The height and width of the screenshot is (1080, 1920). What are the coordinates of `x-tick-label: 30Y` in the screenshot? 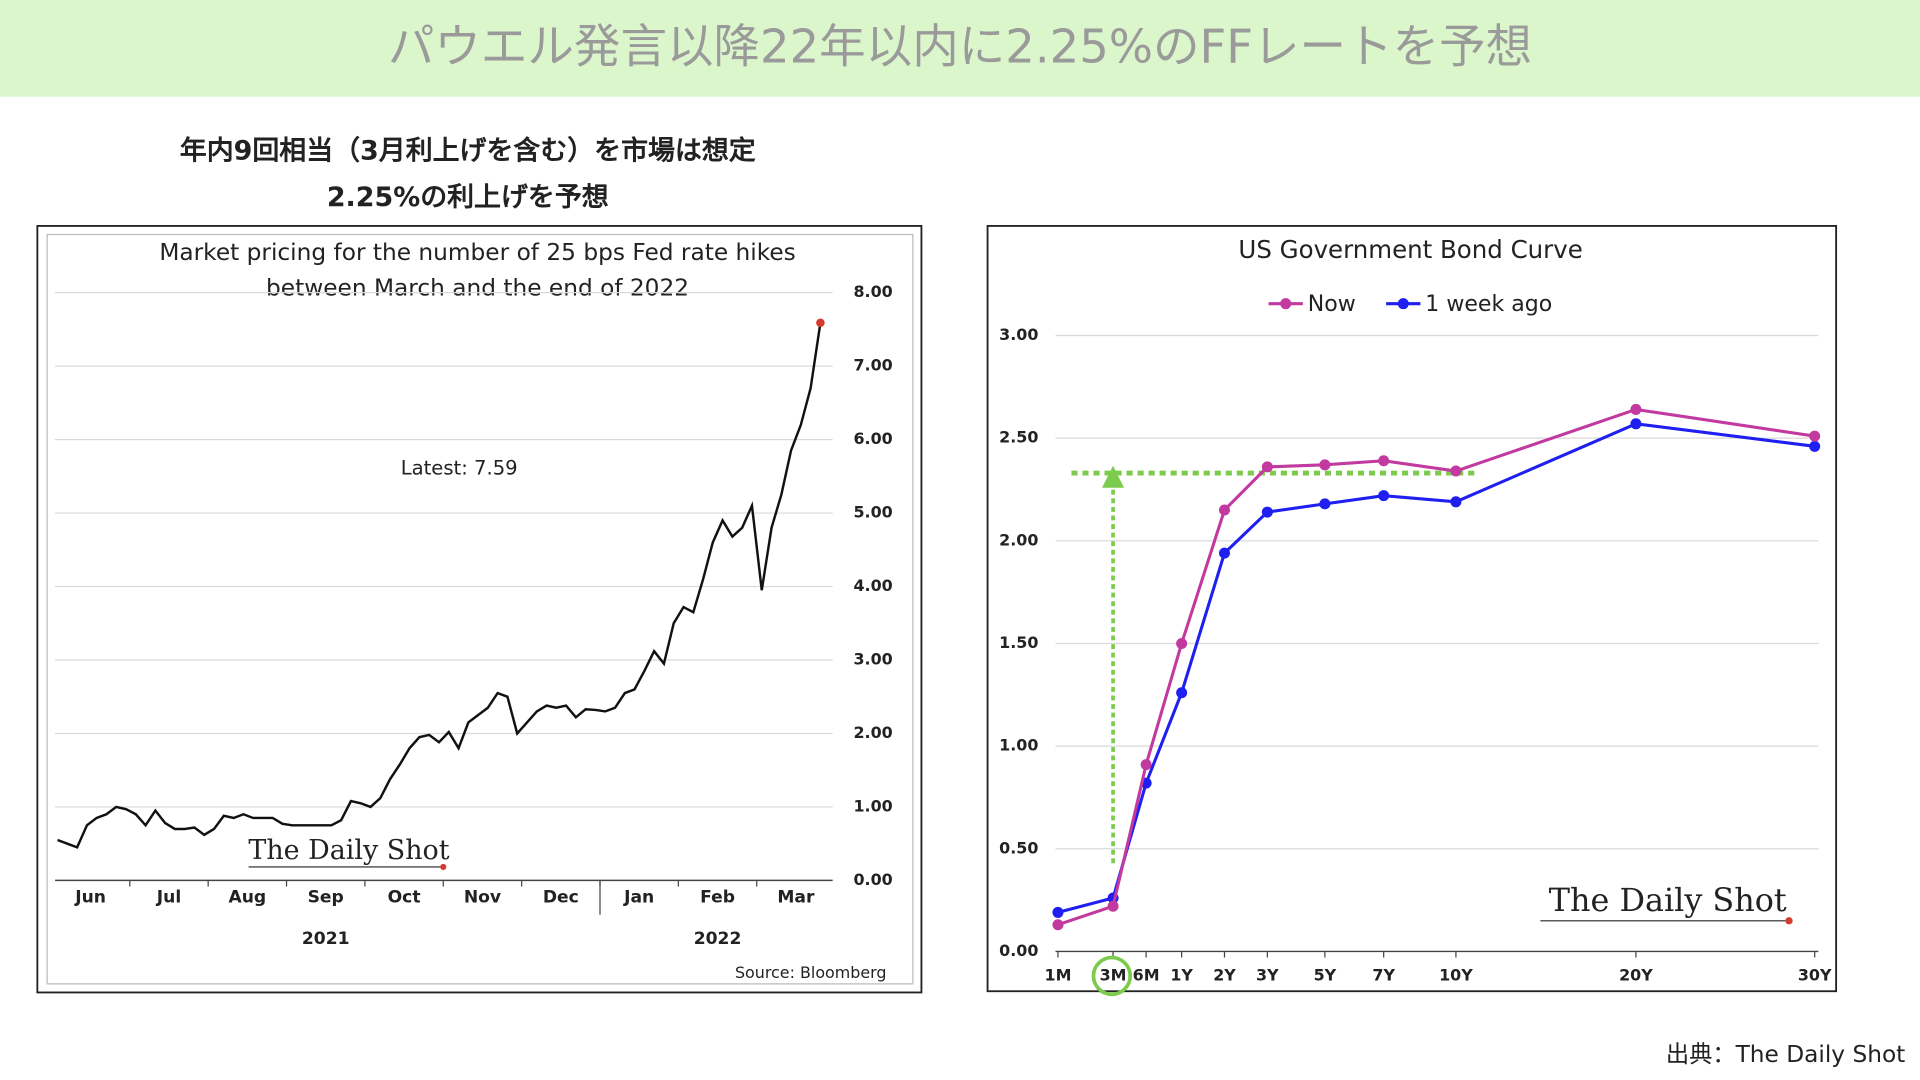 It's located at (1815, 974).